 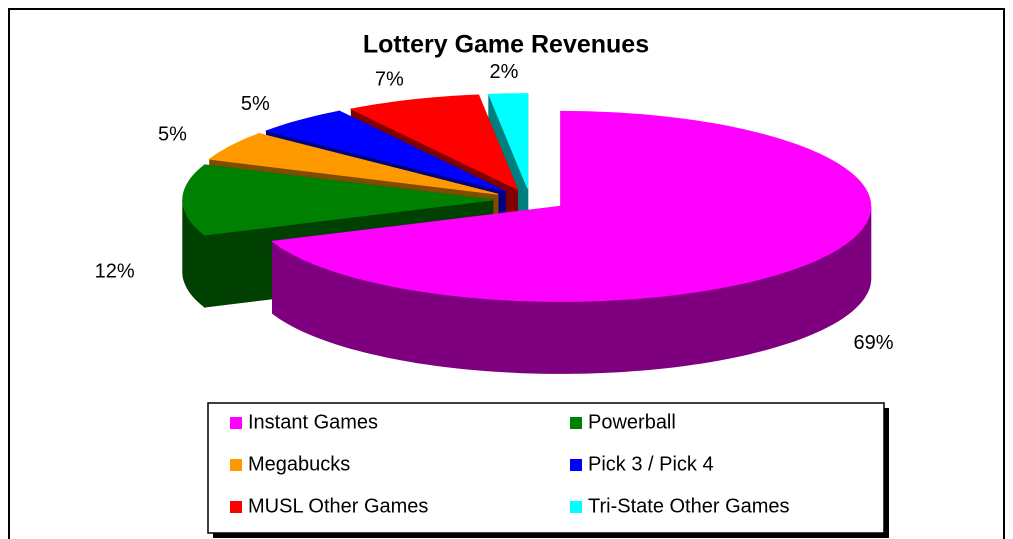 What do you see at coordinates (313, 422) in the screenshot?
I see `legend-label: Instant Games` at bounding box center [313, 422].